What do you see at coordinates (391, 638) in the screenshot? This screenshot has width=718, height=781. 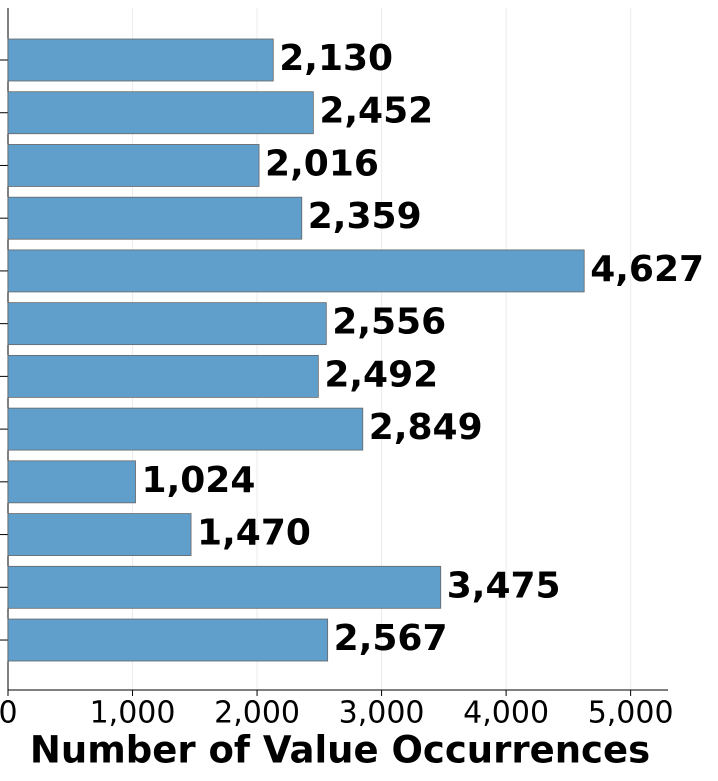 I see `value-label: 2,567` at bounding box center [391, 638].